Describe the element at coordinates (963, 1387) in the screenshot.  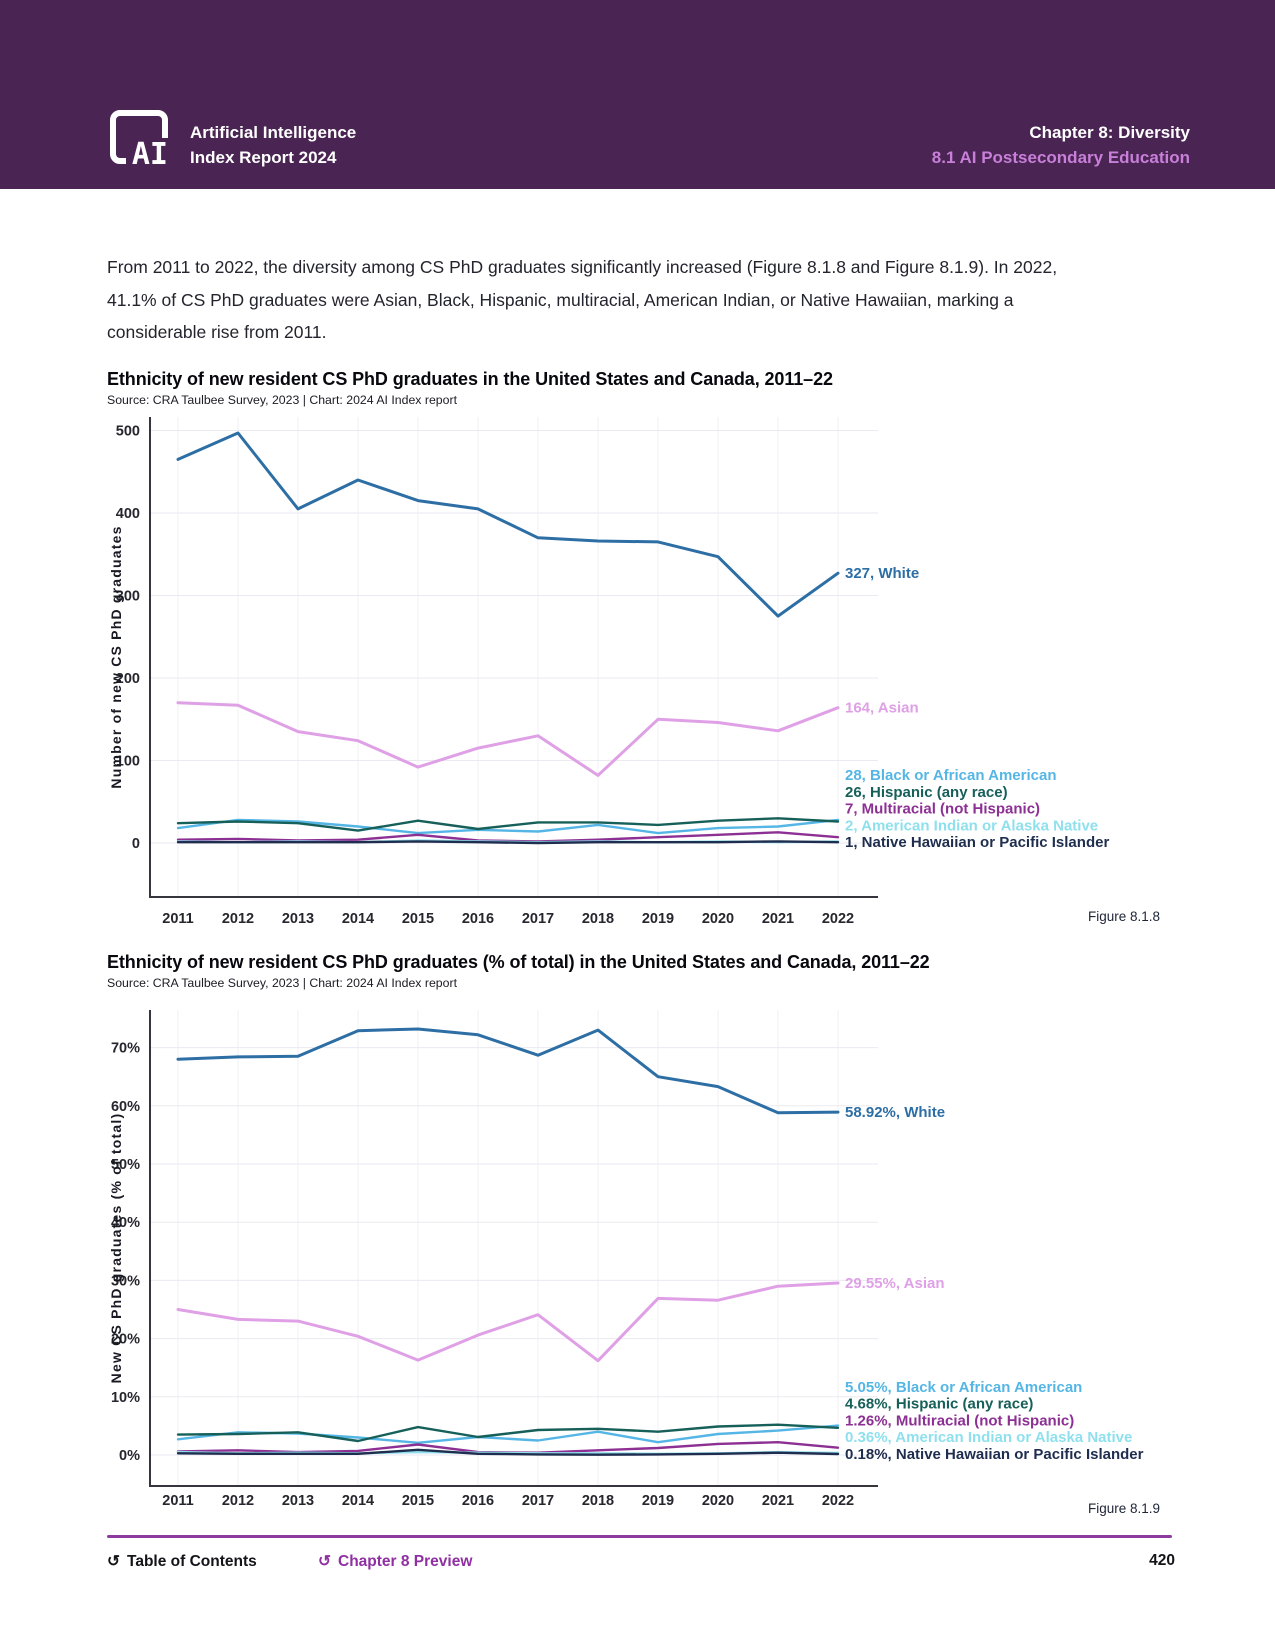
I see `series-end-label: 5.05%, Black or African American` at that location.